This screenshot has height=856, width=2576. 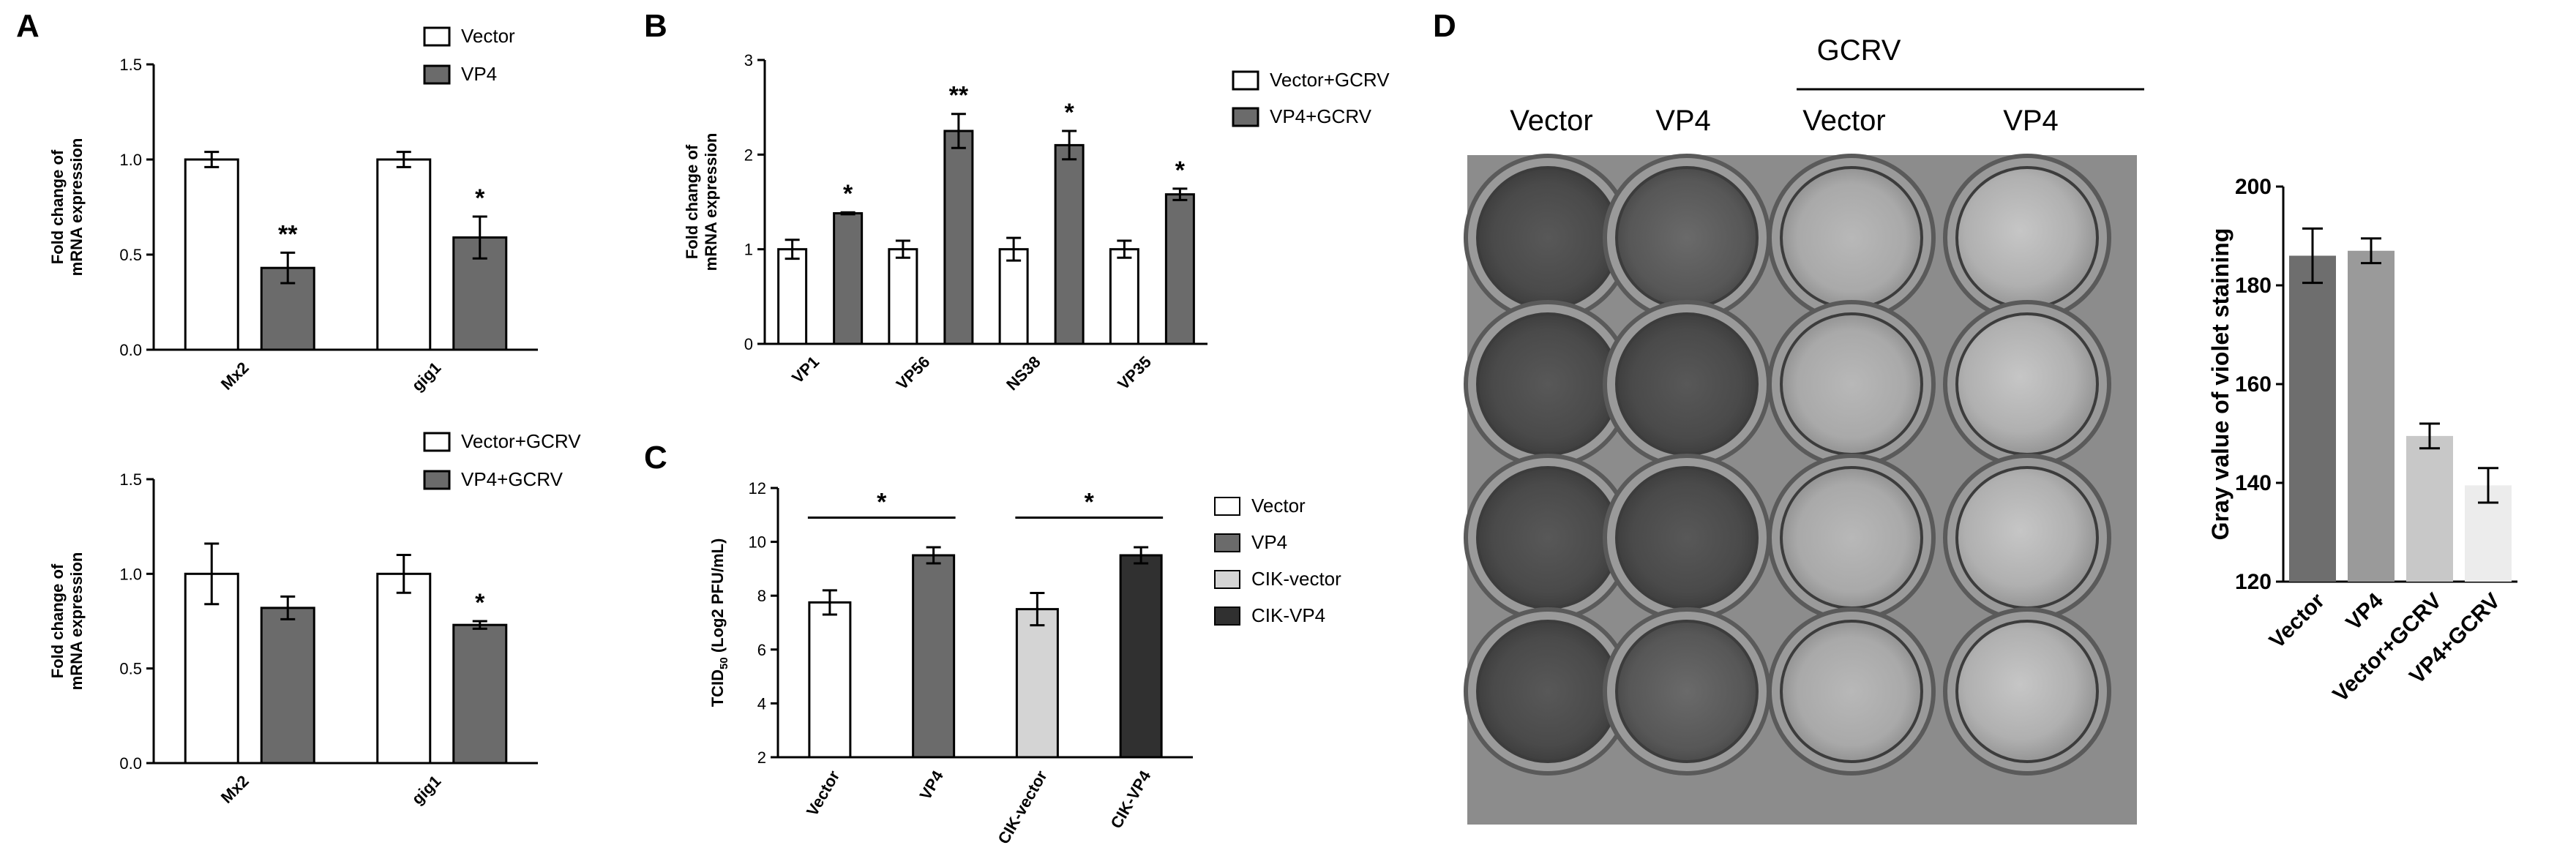 What do you see at coordinates (761, 703) in the screenshot?
I see `y-tick-label: 4` at bounding box center [761, 703].